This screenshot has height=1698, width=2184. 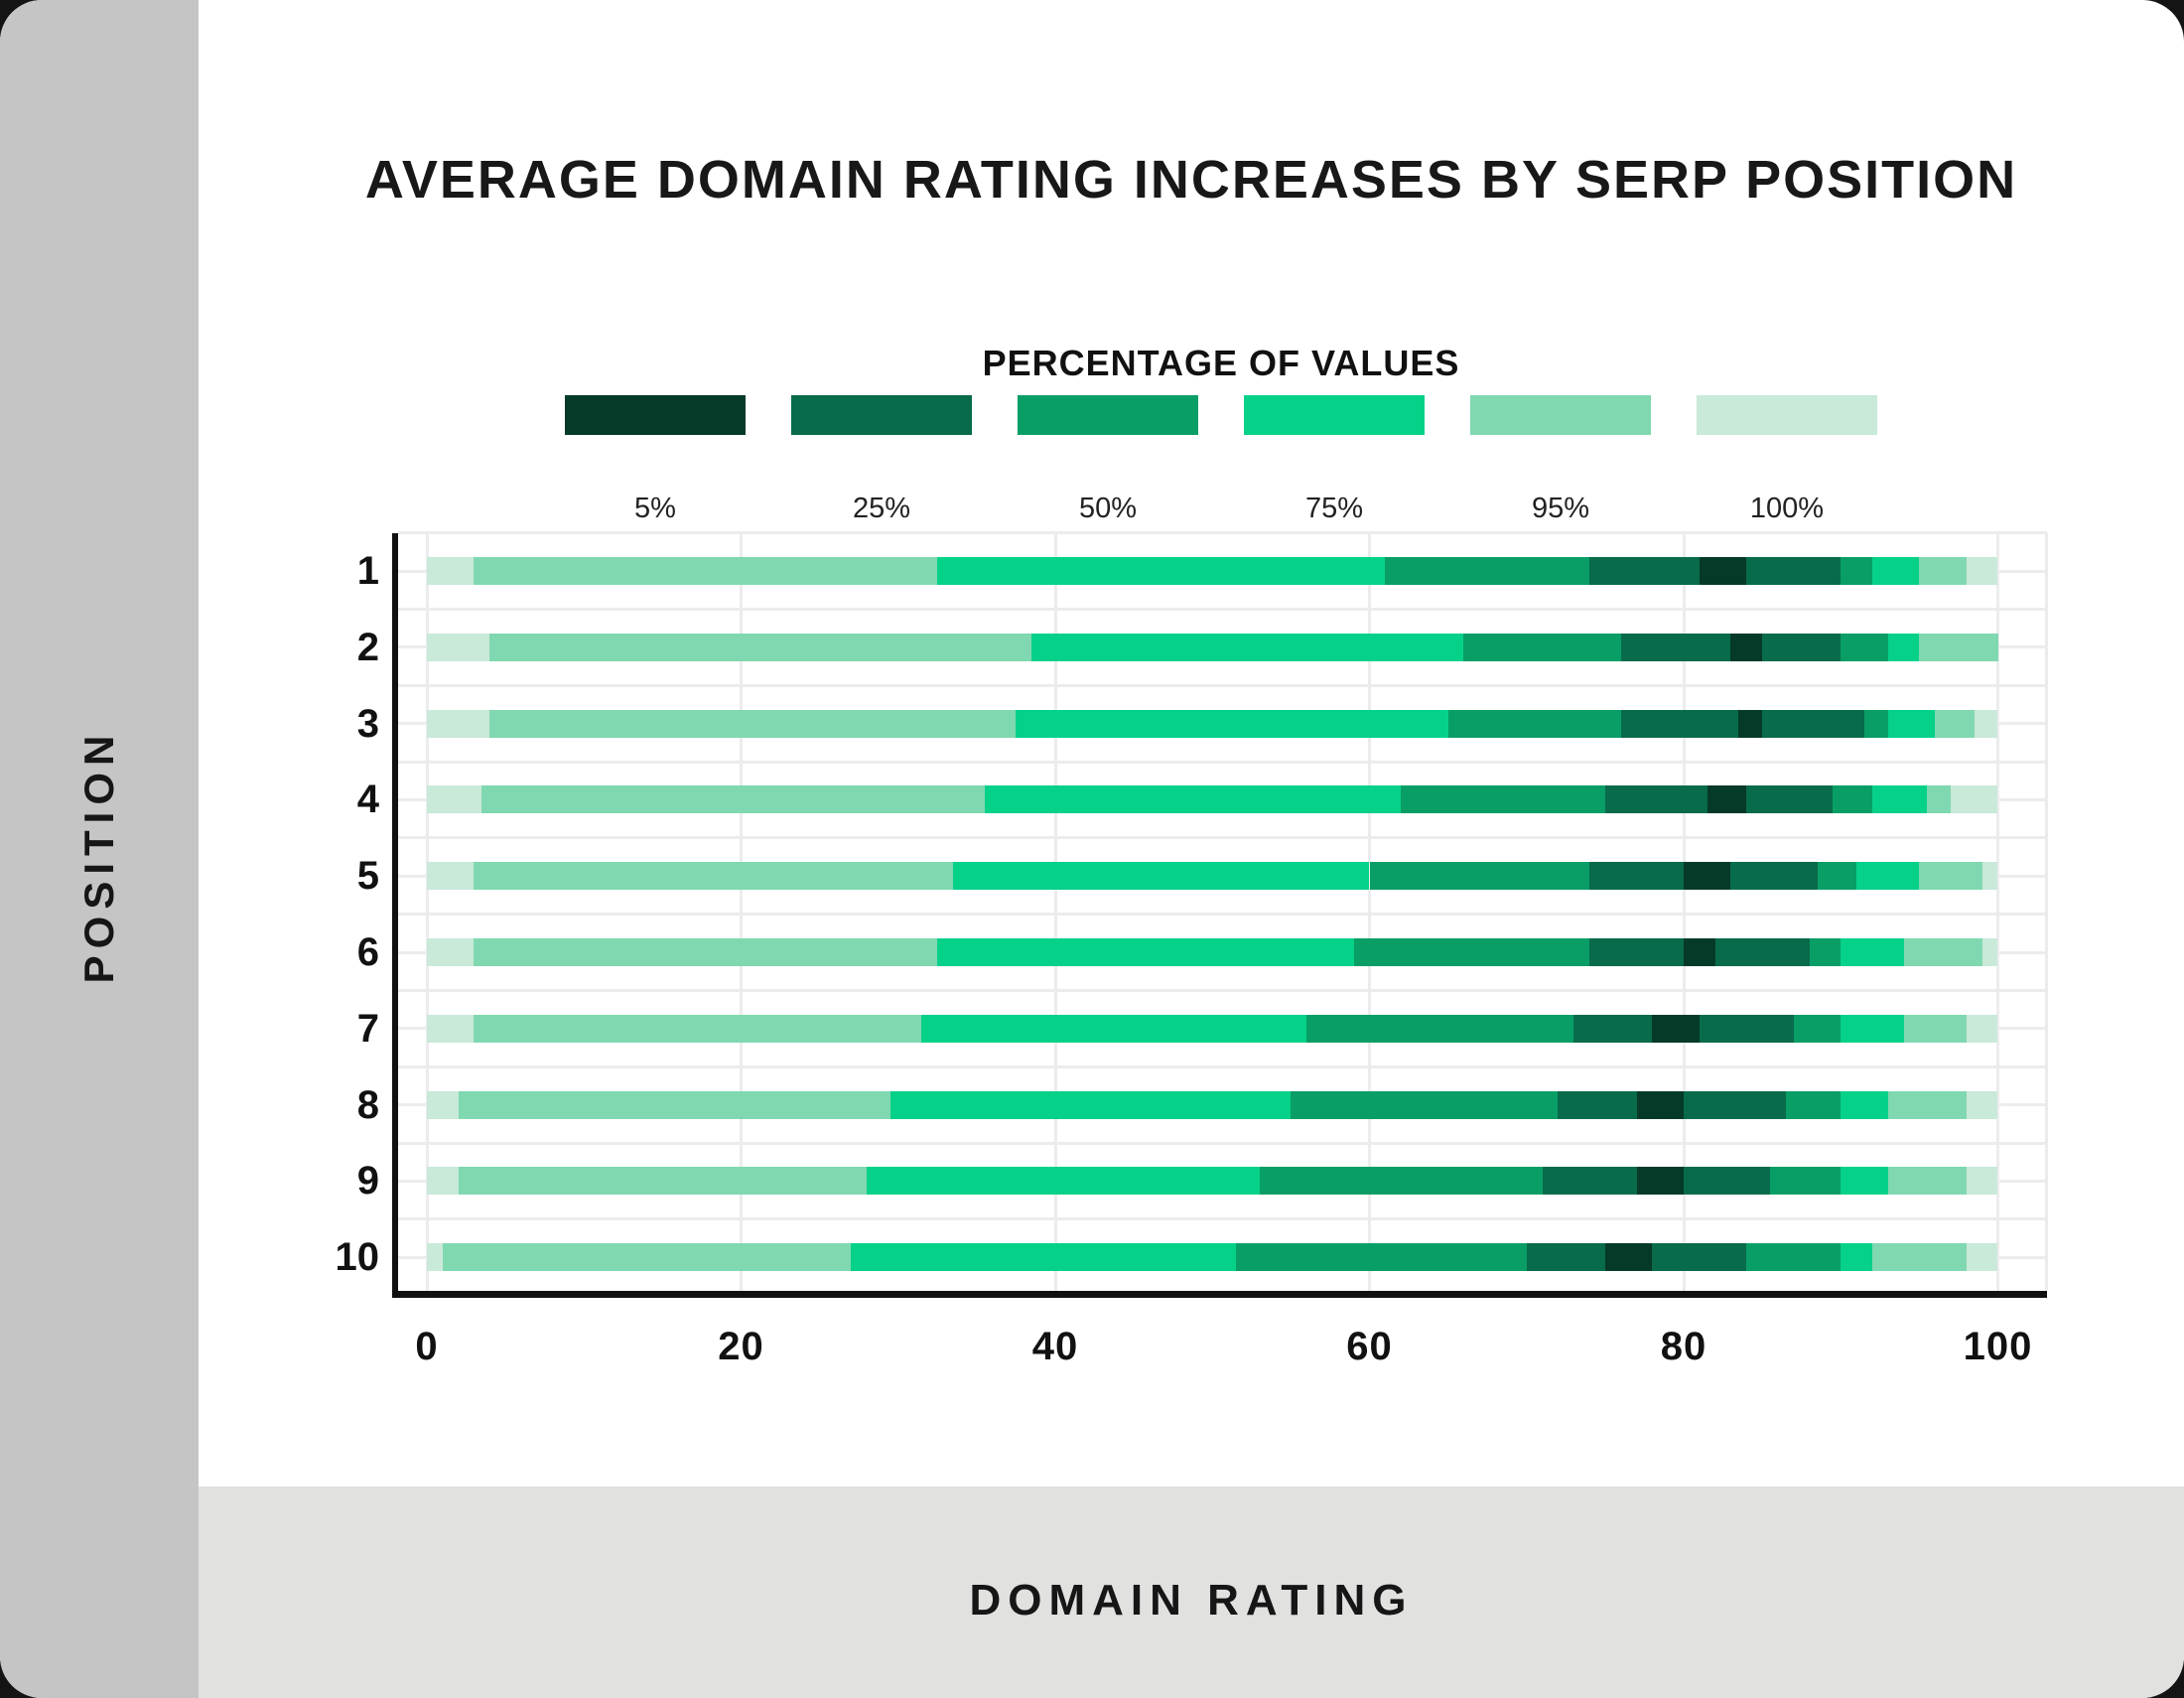 I want to click on legend: PERCENTAGE OF VALUES 5% 25% 50% 75% 95% 100%, so click(x=1221, y=433).